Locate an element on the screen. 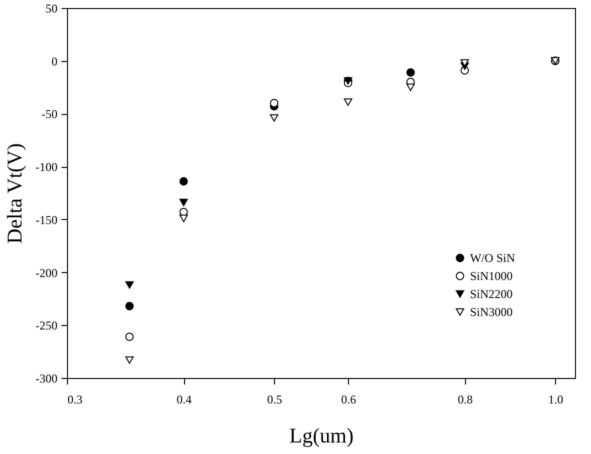  legend-label: W/O SiN is located at coordinates (493, 258).